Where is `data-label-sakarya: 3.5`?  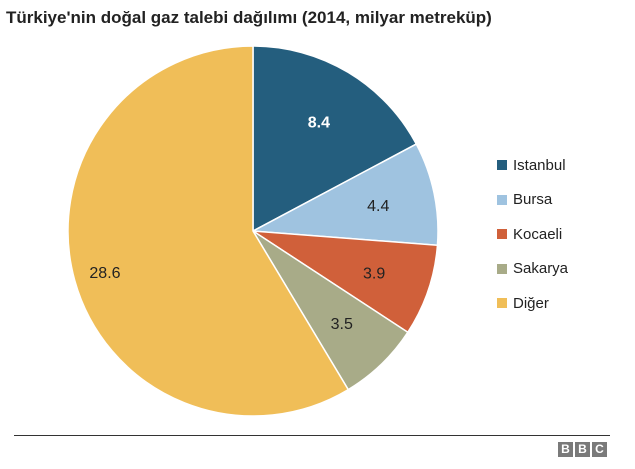 data-label-sakarya: 3.5 is located at coordinates (342, 324).